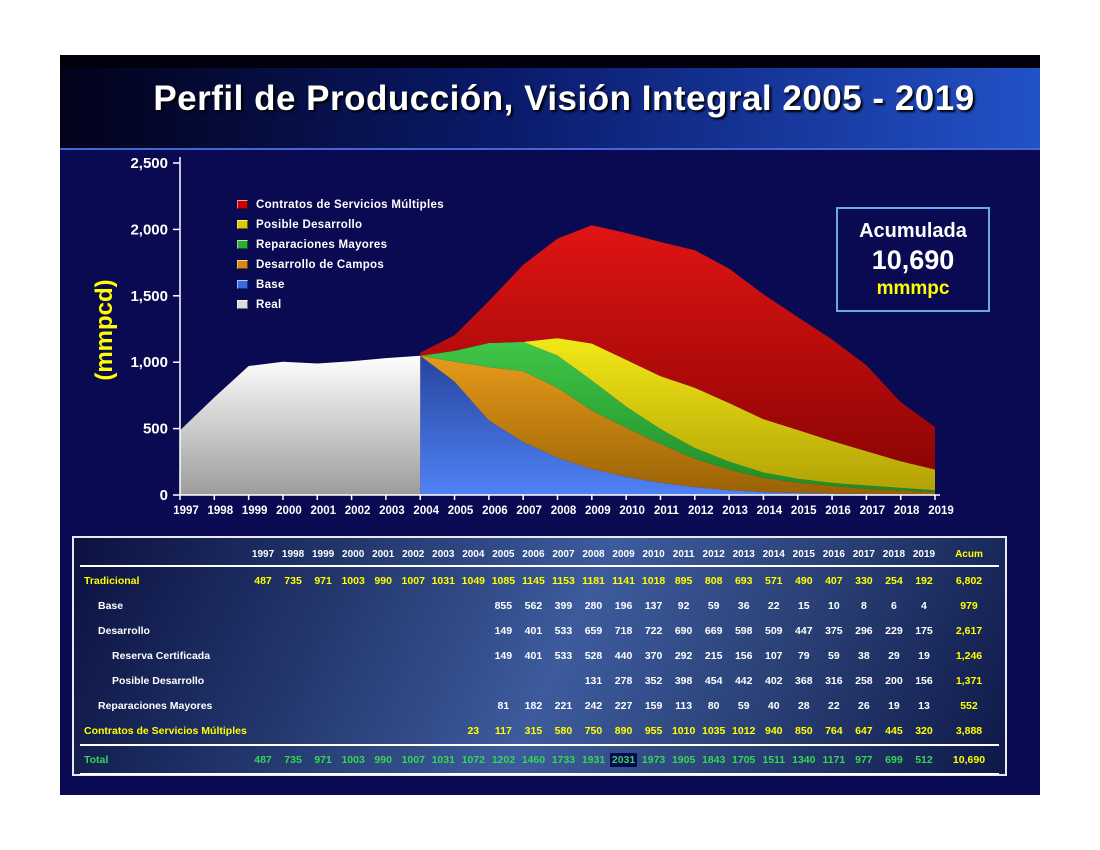  What do you see at coordinates (941, 511) in the screenshot?
I see `x-tick-label: 2019` at bounding box center [941, 511].